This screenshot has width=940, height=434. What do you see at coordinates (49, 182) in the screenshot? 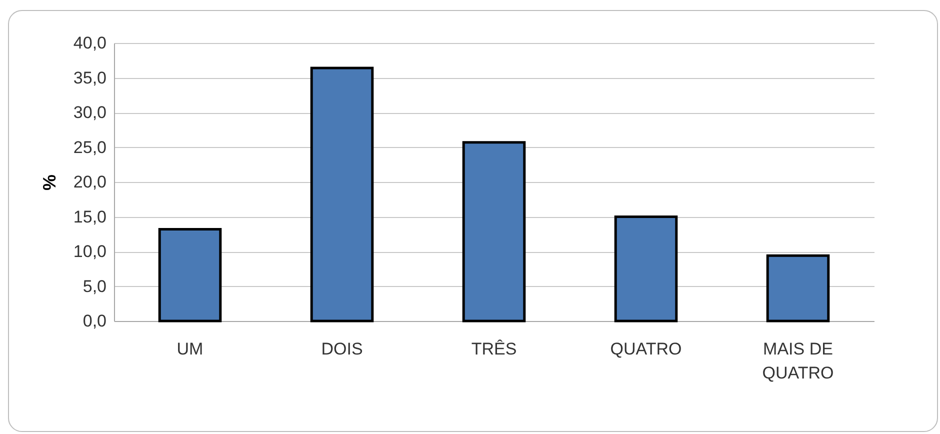
I see `y-axis-title: %` at bounding box center [49, 182].